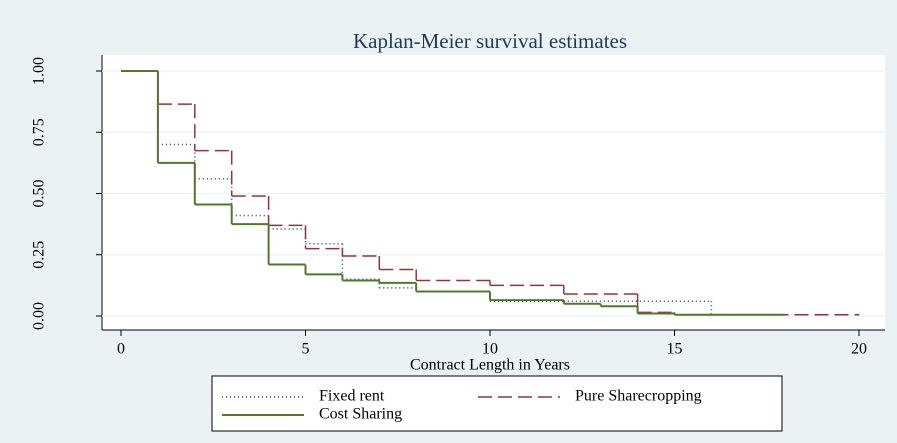 The height and width of the screenshot is (443, 897). What do you see at coordinates (490, 365) in the screenshot?
I see `x-axis-label: Contract Length in Years` at bounding box center [490, 365].